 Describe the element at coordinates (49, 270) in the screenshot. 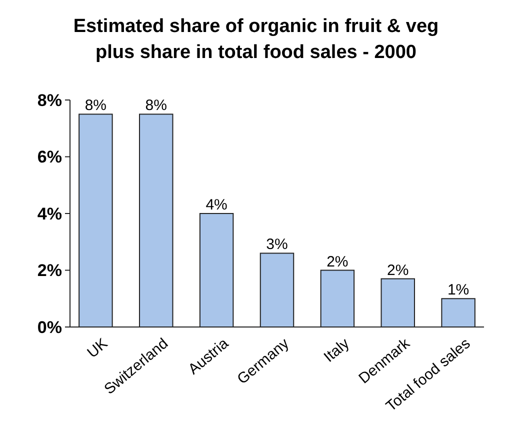

I see `y-tick-label: 2%` at that location.